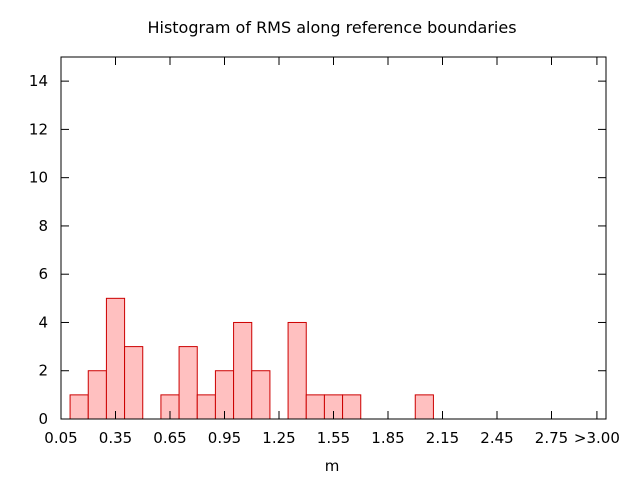 The height and width of the screenshot is (480, 640). What do you see at coordinates (43, 371) in the screenshot?
I see `y-tick-label: 2` at bounding box center [43, 371].